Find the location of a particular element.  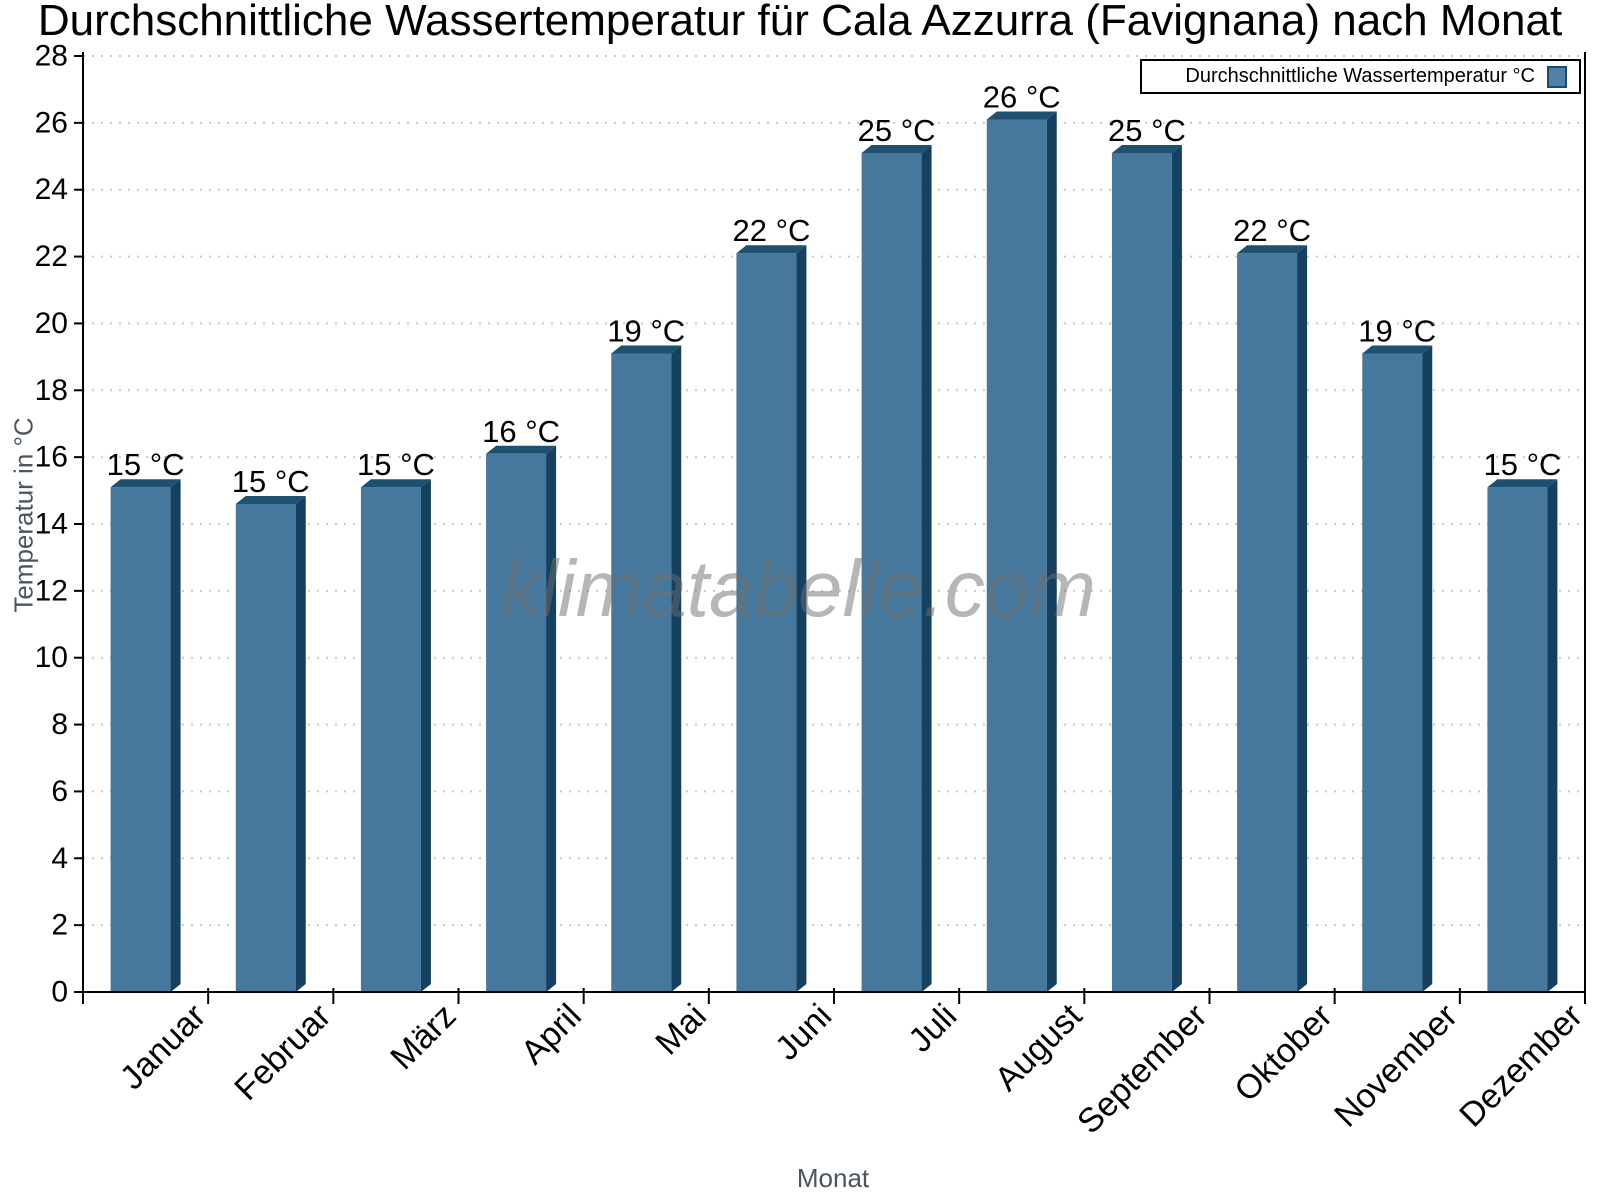

y-tick-label: 28 is located at coordinates (51, 56).